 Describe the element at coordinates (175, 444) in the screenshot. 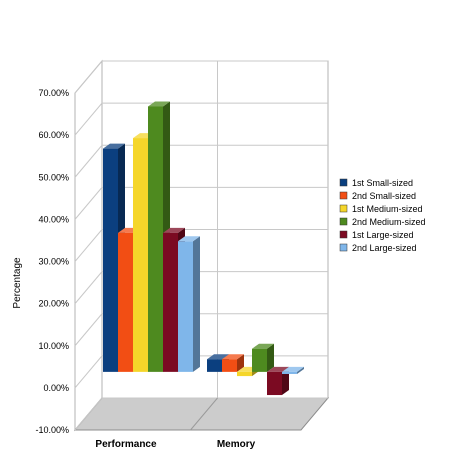

I see `x-axis-labels: Performance Memory` at that location.